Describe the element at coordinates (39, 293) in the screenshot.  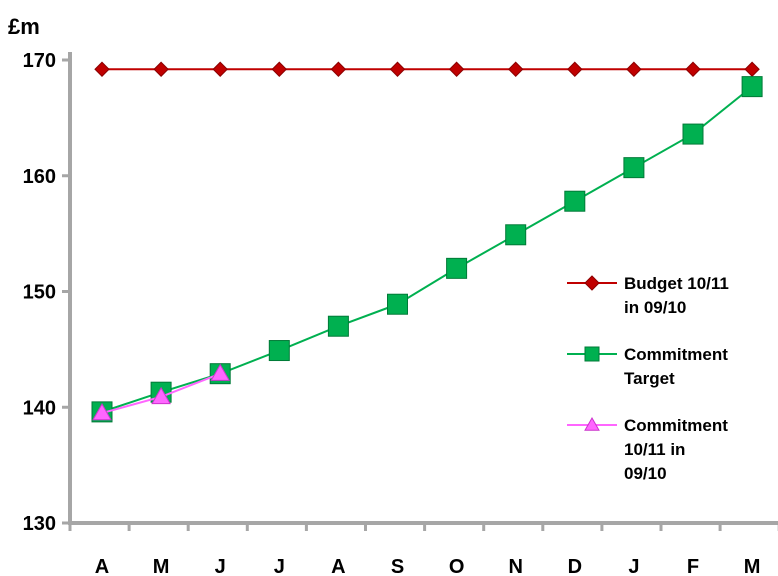
I see `y-tick-label: 150` at that location.